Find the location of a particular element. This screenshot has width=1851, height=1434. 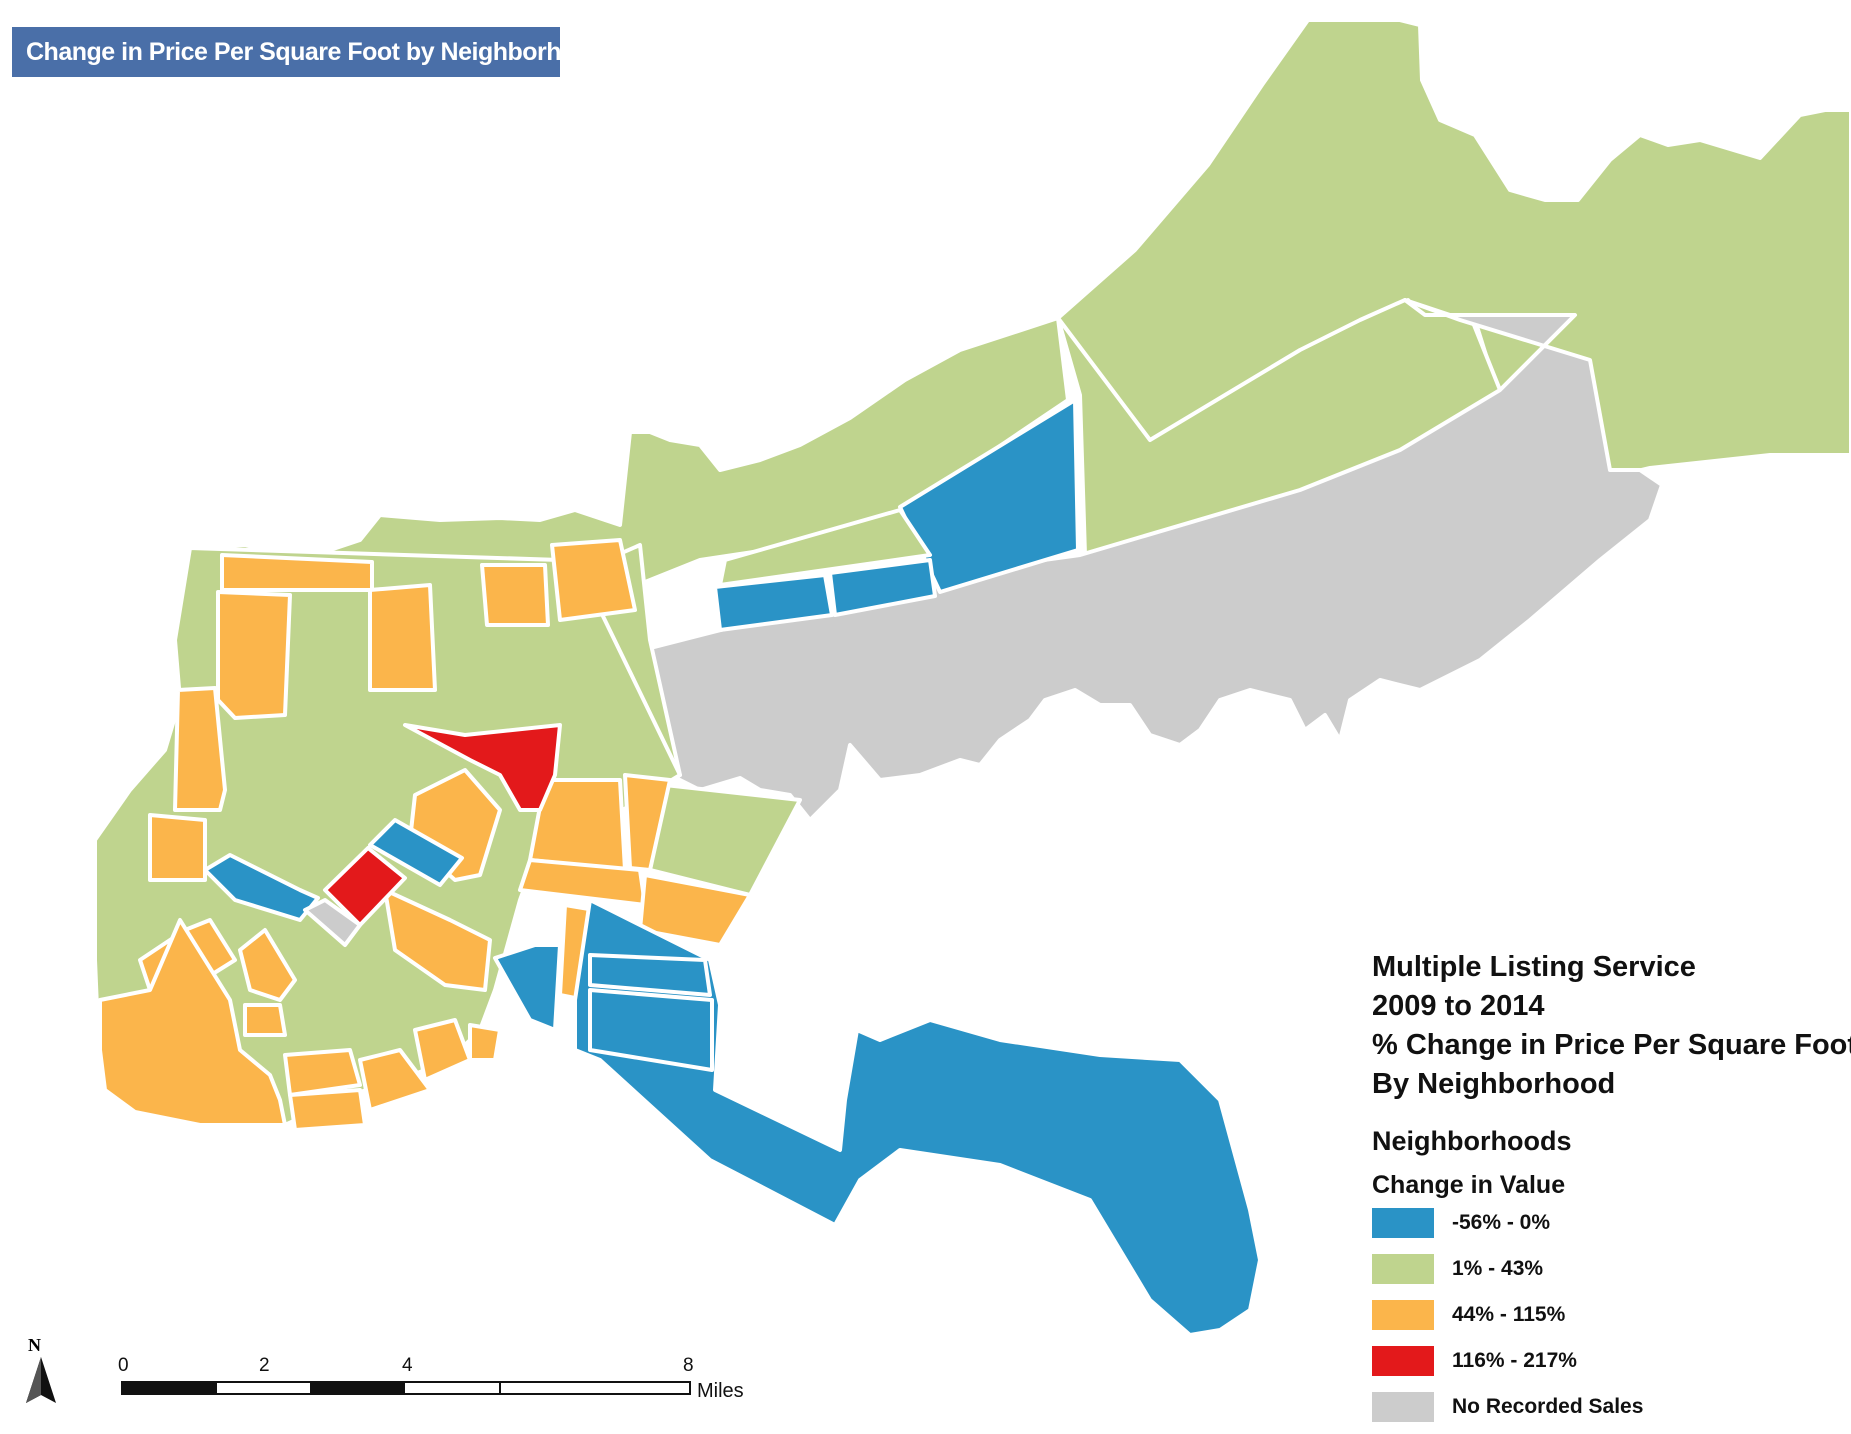

scale-tick-4: 4 is located at coordinates (407, 1365).